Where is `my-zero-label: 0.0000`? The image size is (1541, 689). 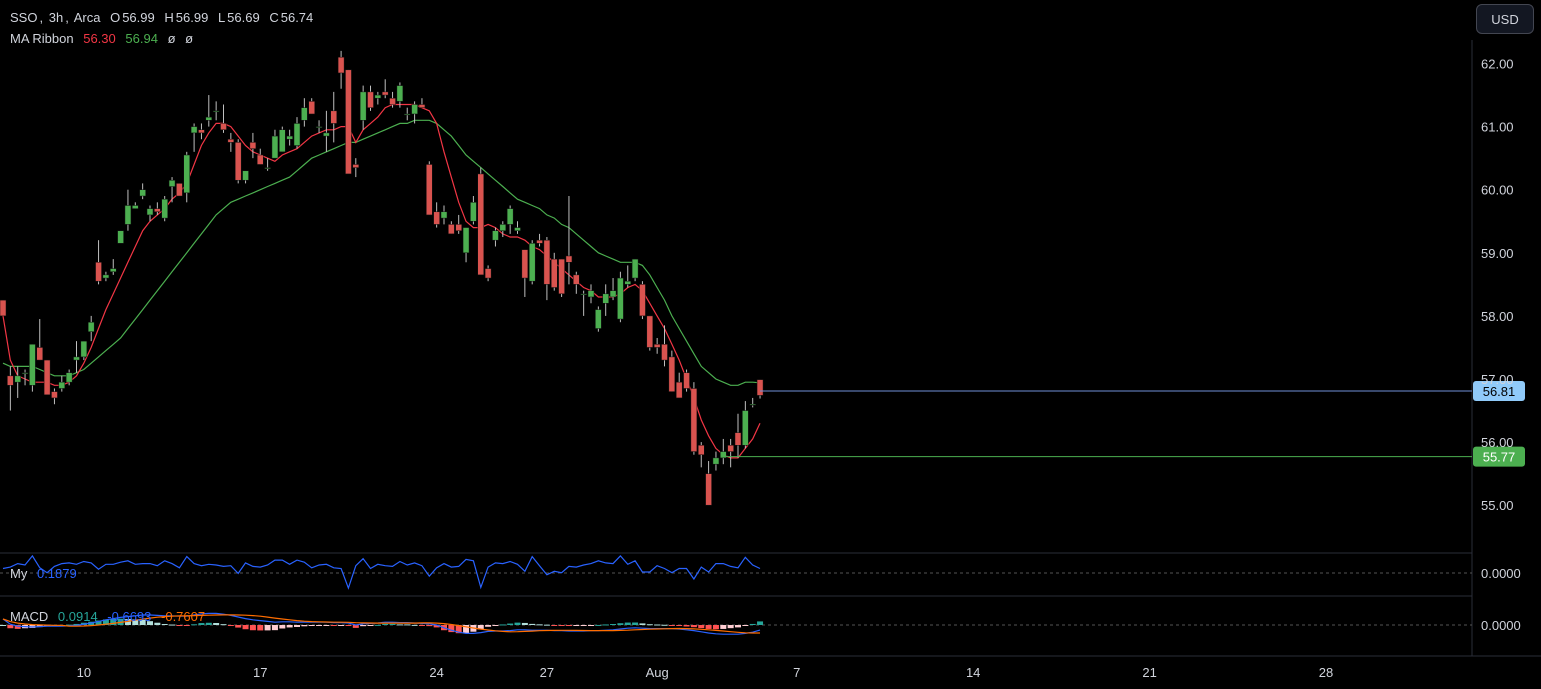 my-zero-label: 0.0000 is located at coordinates (1501, 573).